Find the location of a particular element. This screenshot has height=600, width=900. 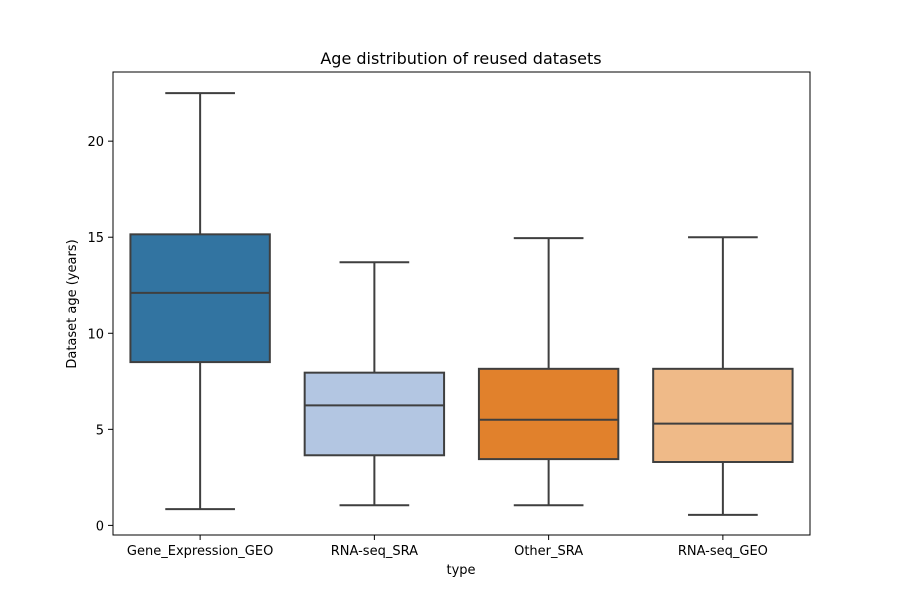

y-axis: 0 5 10 15 20 is located at coordinates (100, 334).